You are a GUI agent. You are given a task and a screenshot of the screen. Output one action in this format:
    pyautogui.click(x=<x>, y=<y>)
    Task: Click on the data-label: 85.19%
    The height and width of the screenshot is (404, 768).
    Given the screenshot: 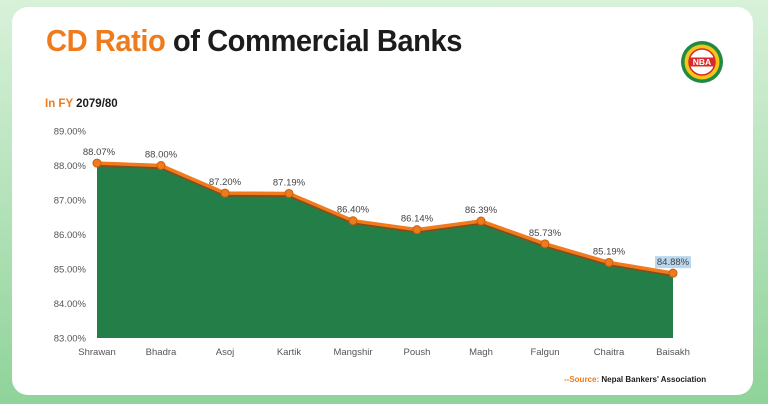 What is the action you would take?
    pyautogui.click(x=609, y=251)
    